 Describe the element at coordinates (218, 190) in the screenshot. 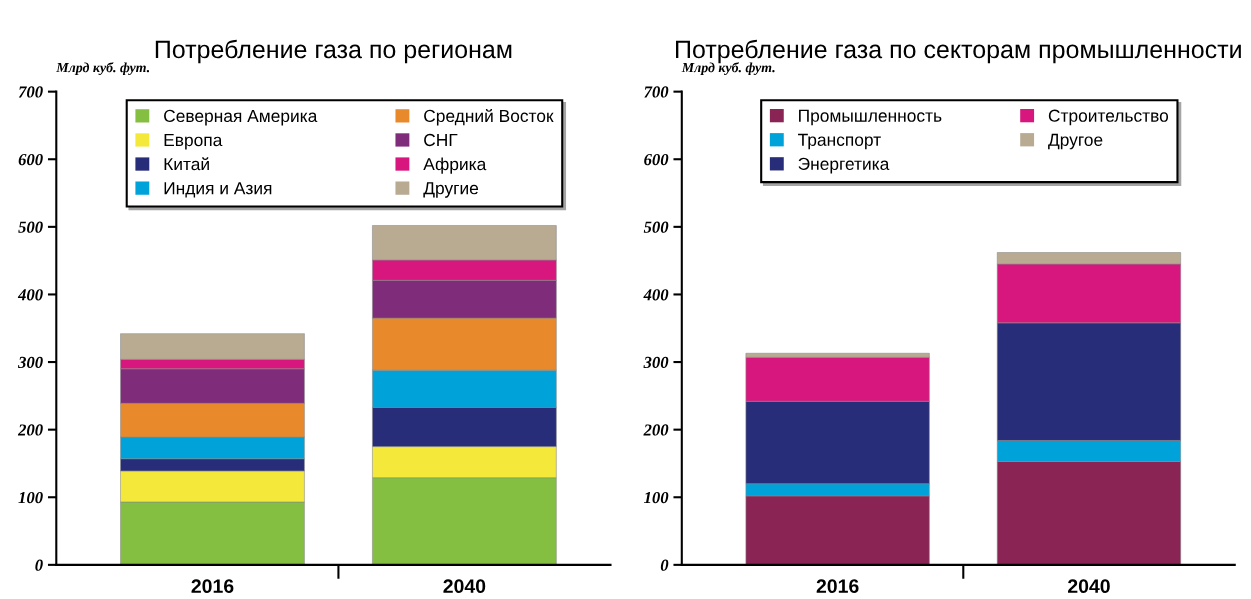

I see `legend-label: Индия и Азия` at that location.